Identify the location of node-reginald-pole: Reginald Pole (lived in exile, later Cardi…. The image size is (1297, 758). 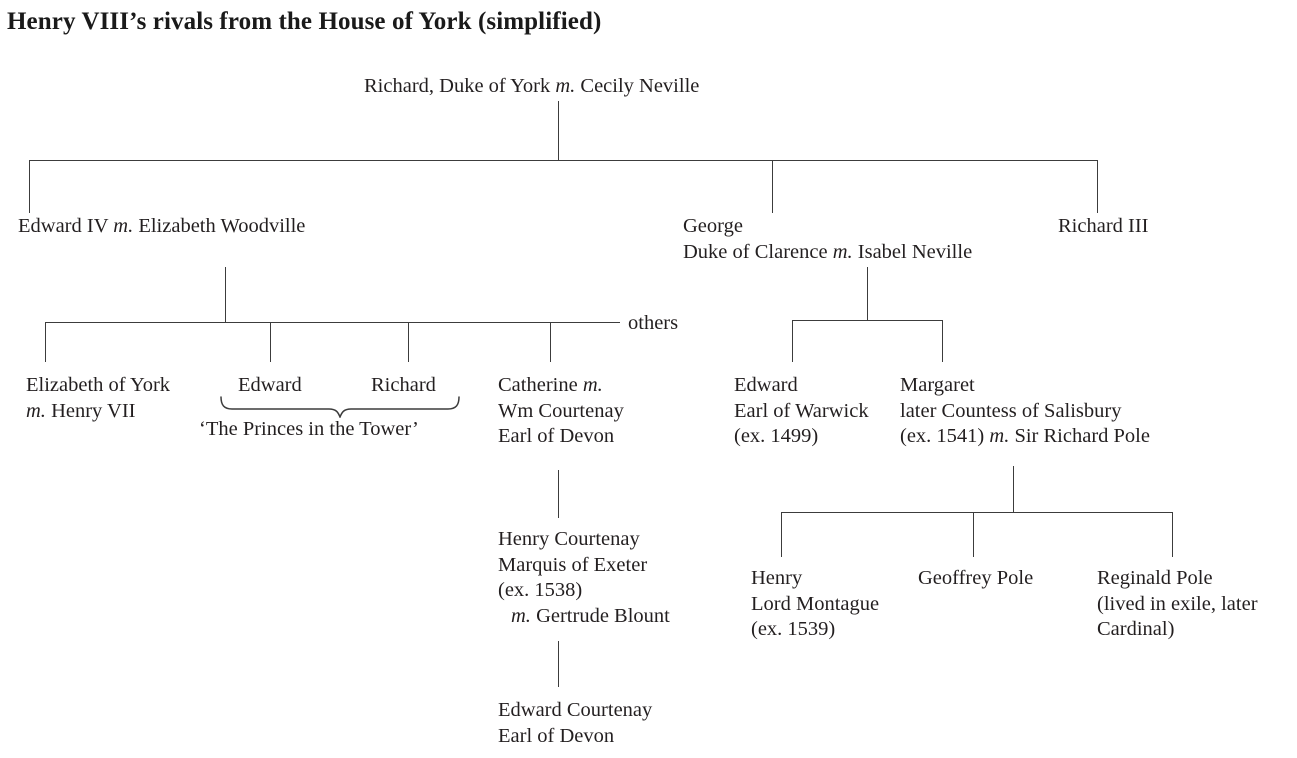
(1177, 604).